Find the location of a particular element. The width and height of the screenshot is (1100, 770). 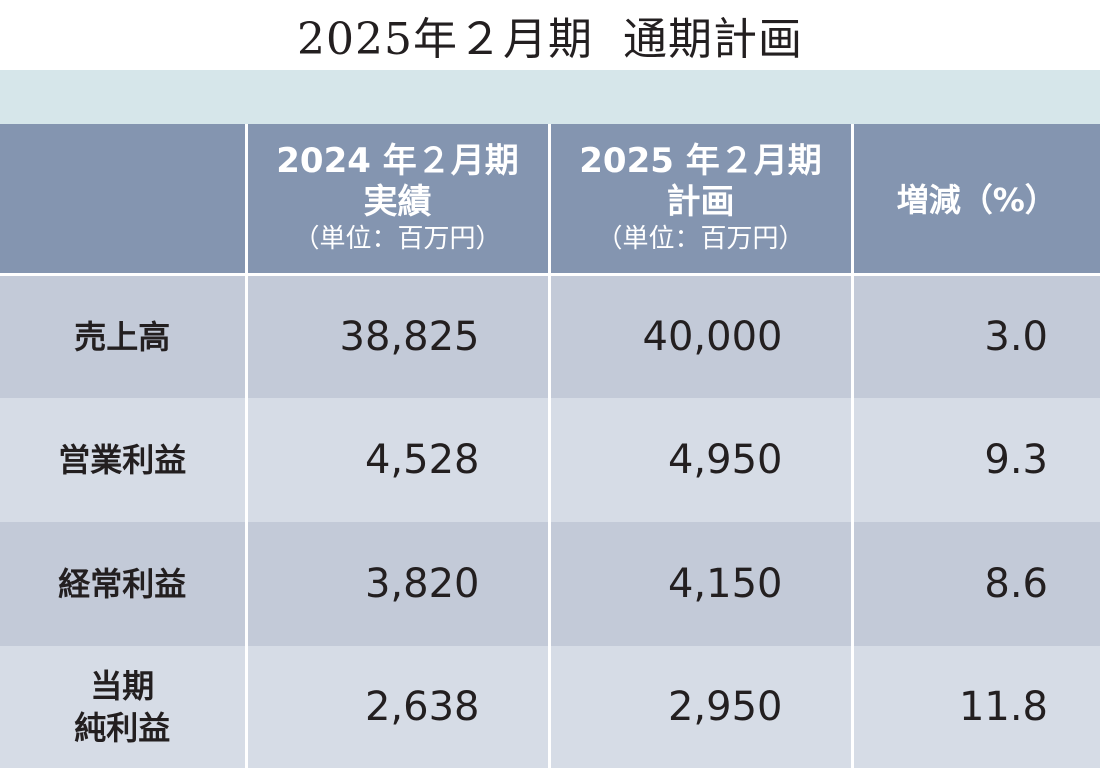

cell-change-pct: 3.0 is located at coordinates (975, 336).